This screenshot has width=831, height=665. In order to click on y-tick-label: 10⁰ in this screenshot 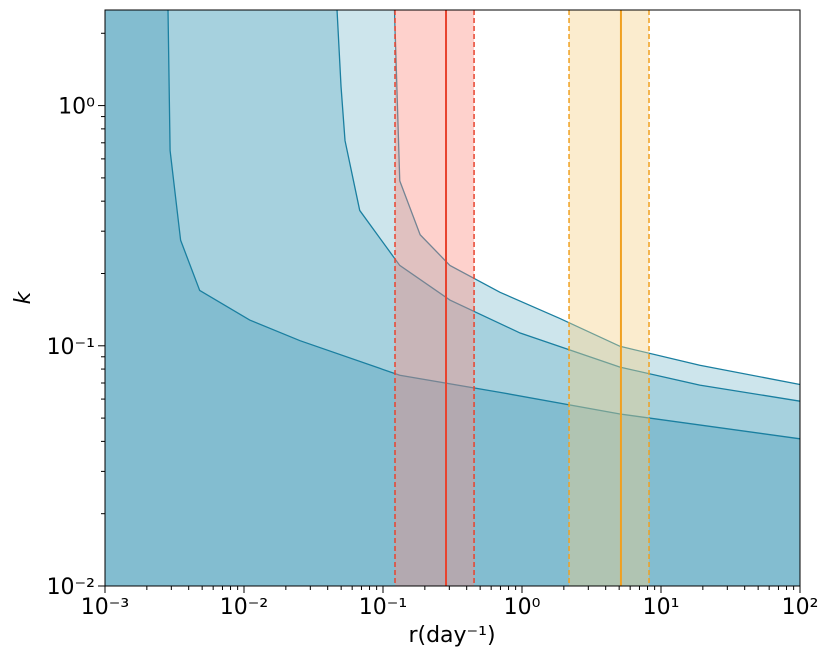, I will do `click(76, 107)`.